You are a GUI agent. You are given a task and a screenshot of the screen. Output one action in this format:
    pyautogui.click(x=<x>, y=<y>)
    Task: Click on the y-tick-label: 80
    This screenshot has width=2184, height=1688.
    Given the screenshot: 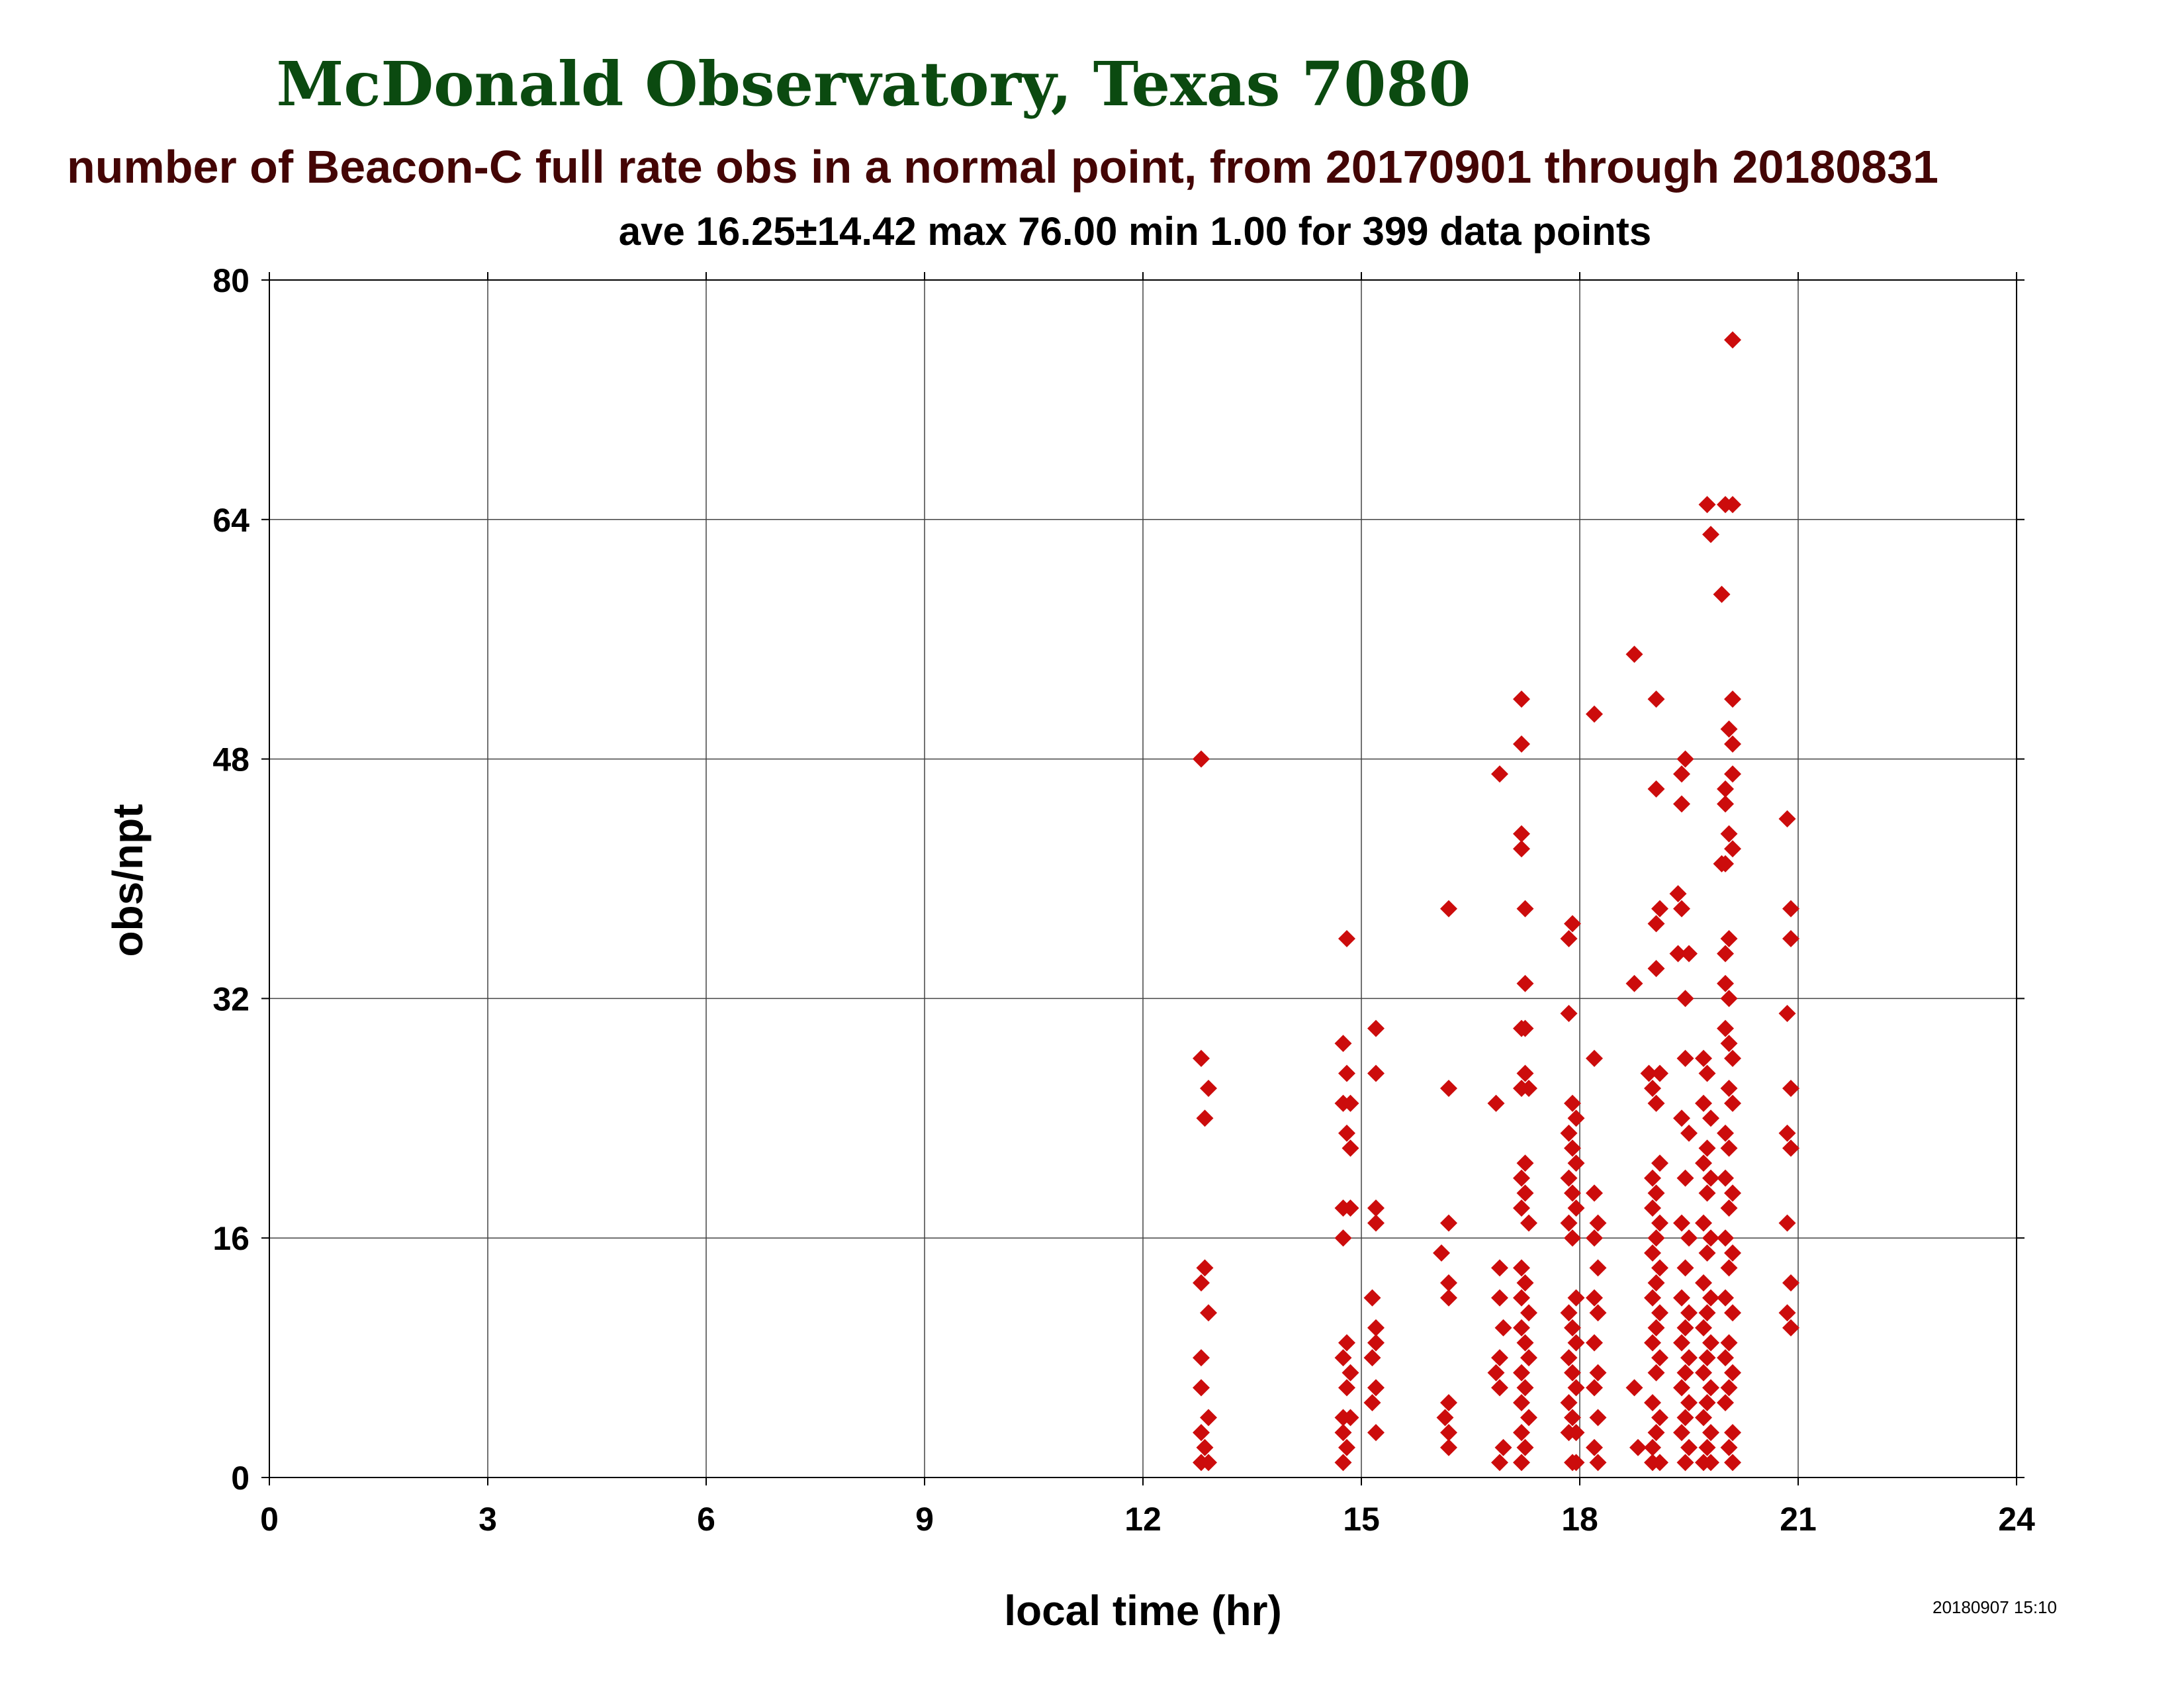 What is the action you would take?
    pyautogui.click(x=231, y=280)
    